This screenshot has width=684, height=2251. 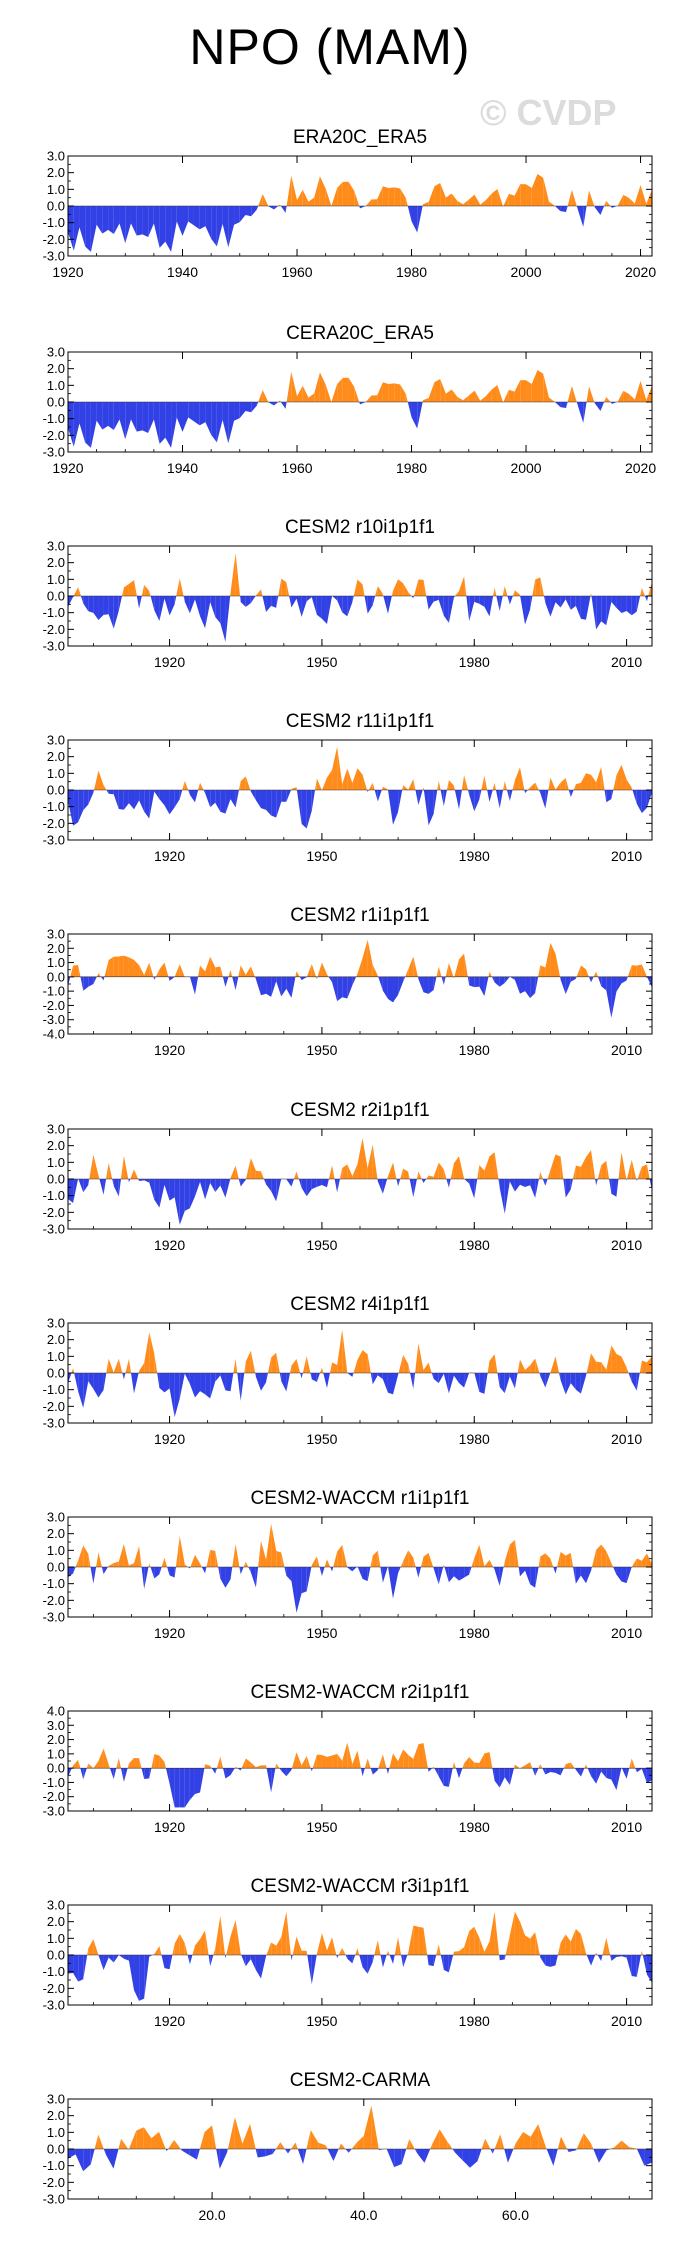 I want to click on y-tick-label: -2.0, so click(x=54, y=239).